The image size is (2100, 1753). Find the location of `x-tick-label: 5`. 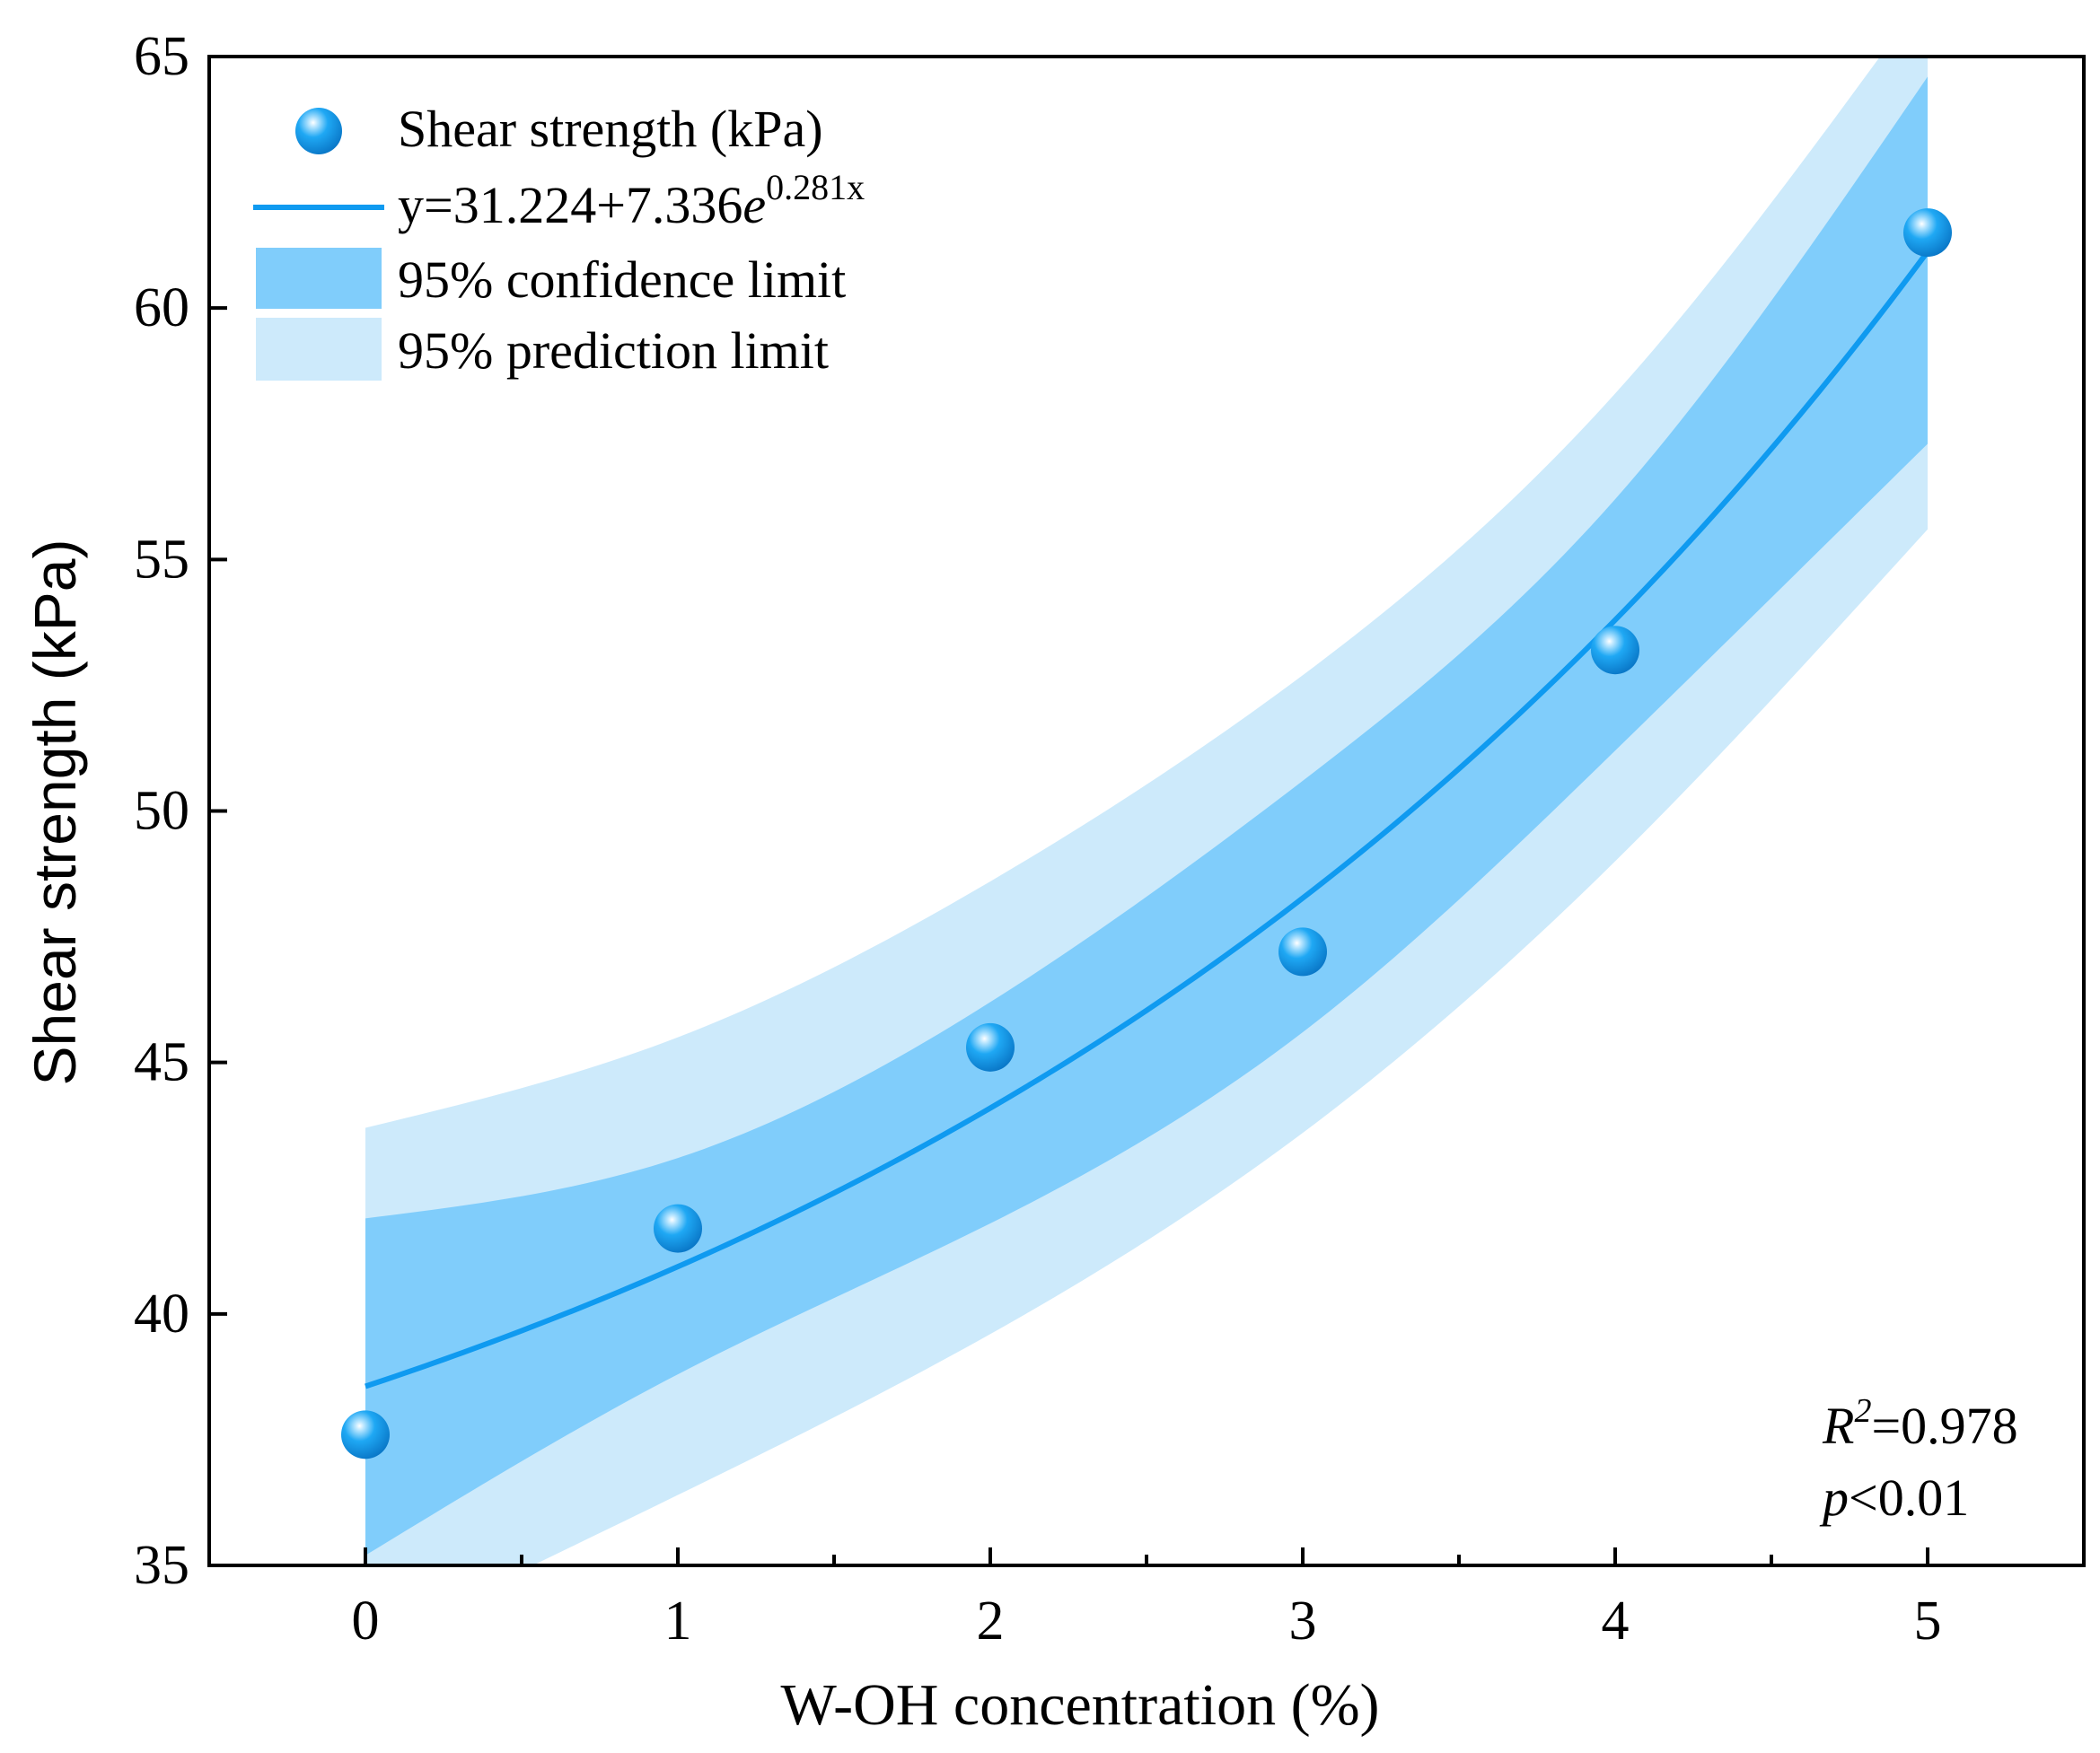

x-tick-label: 5 is located at coordinates (1928, 1622).